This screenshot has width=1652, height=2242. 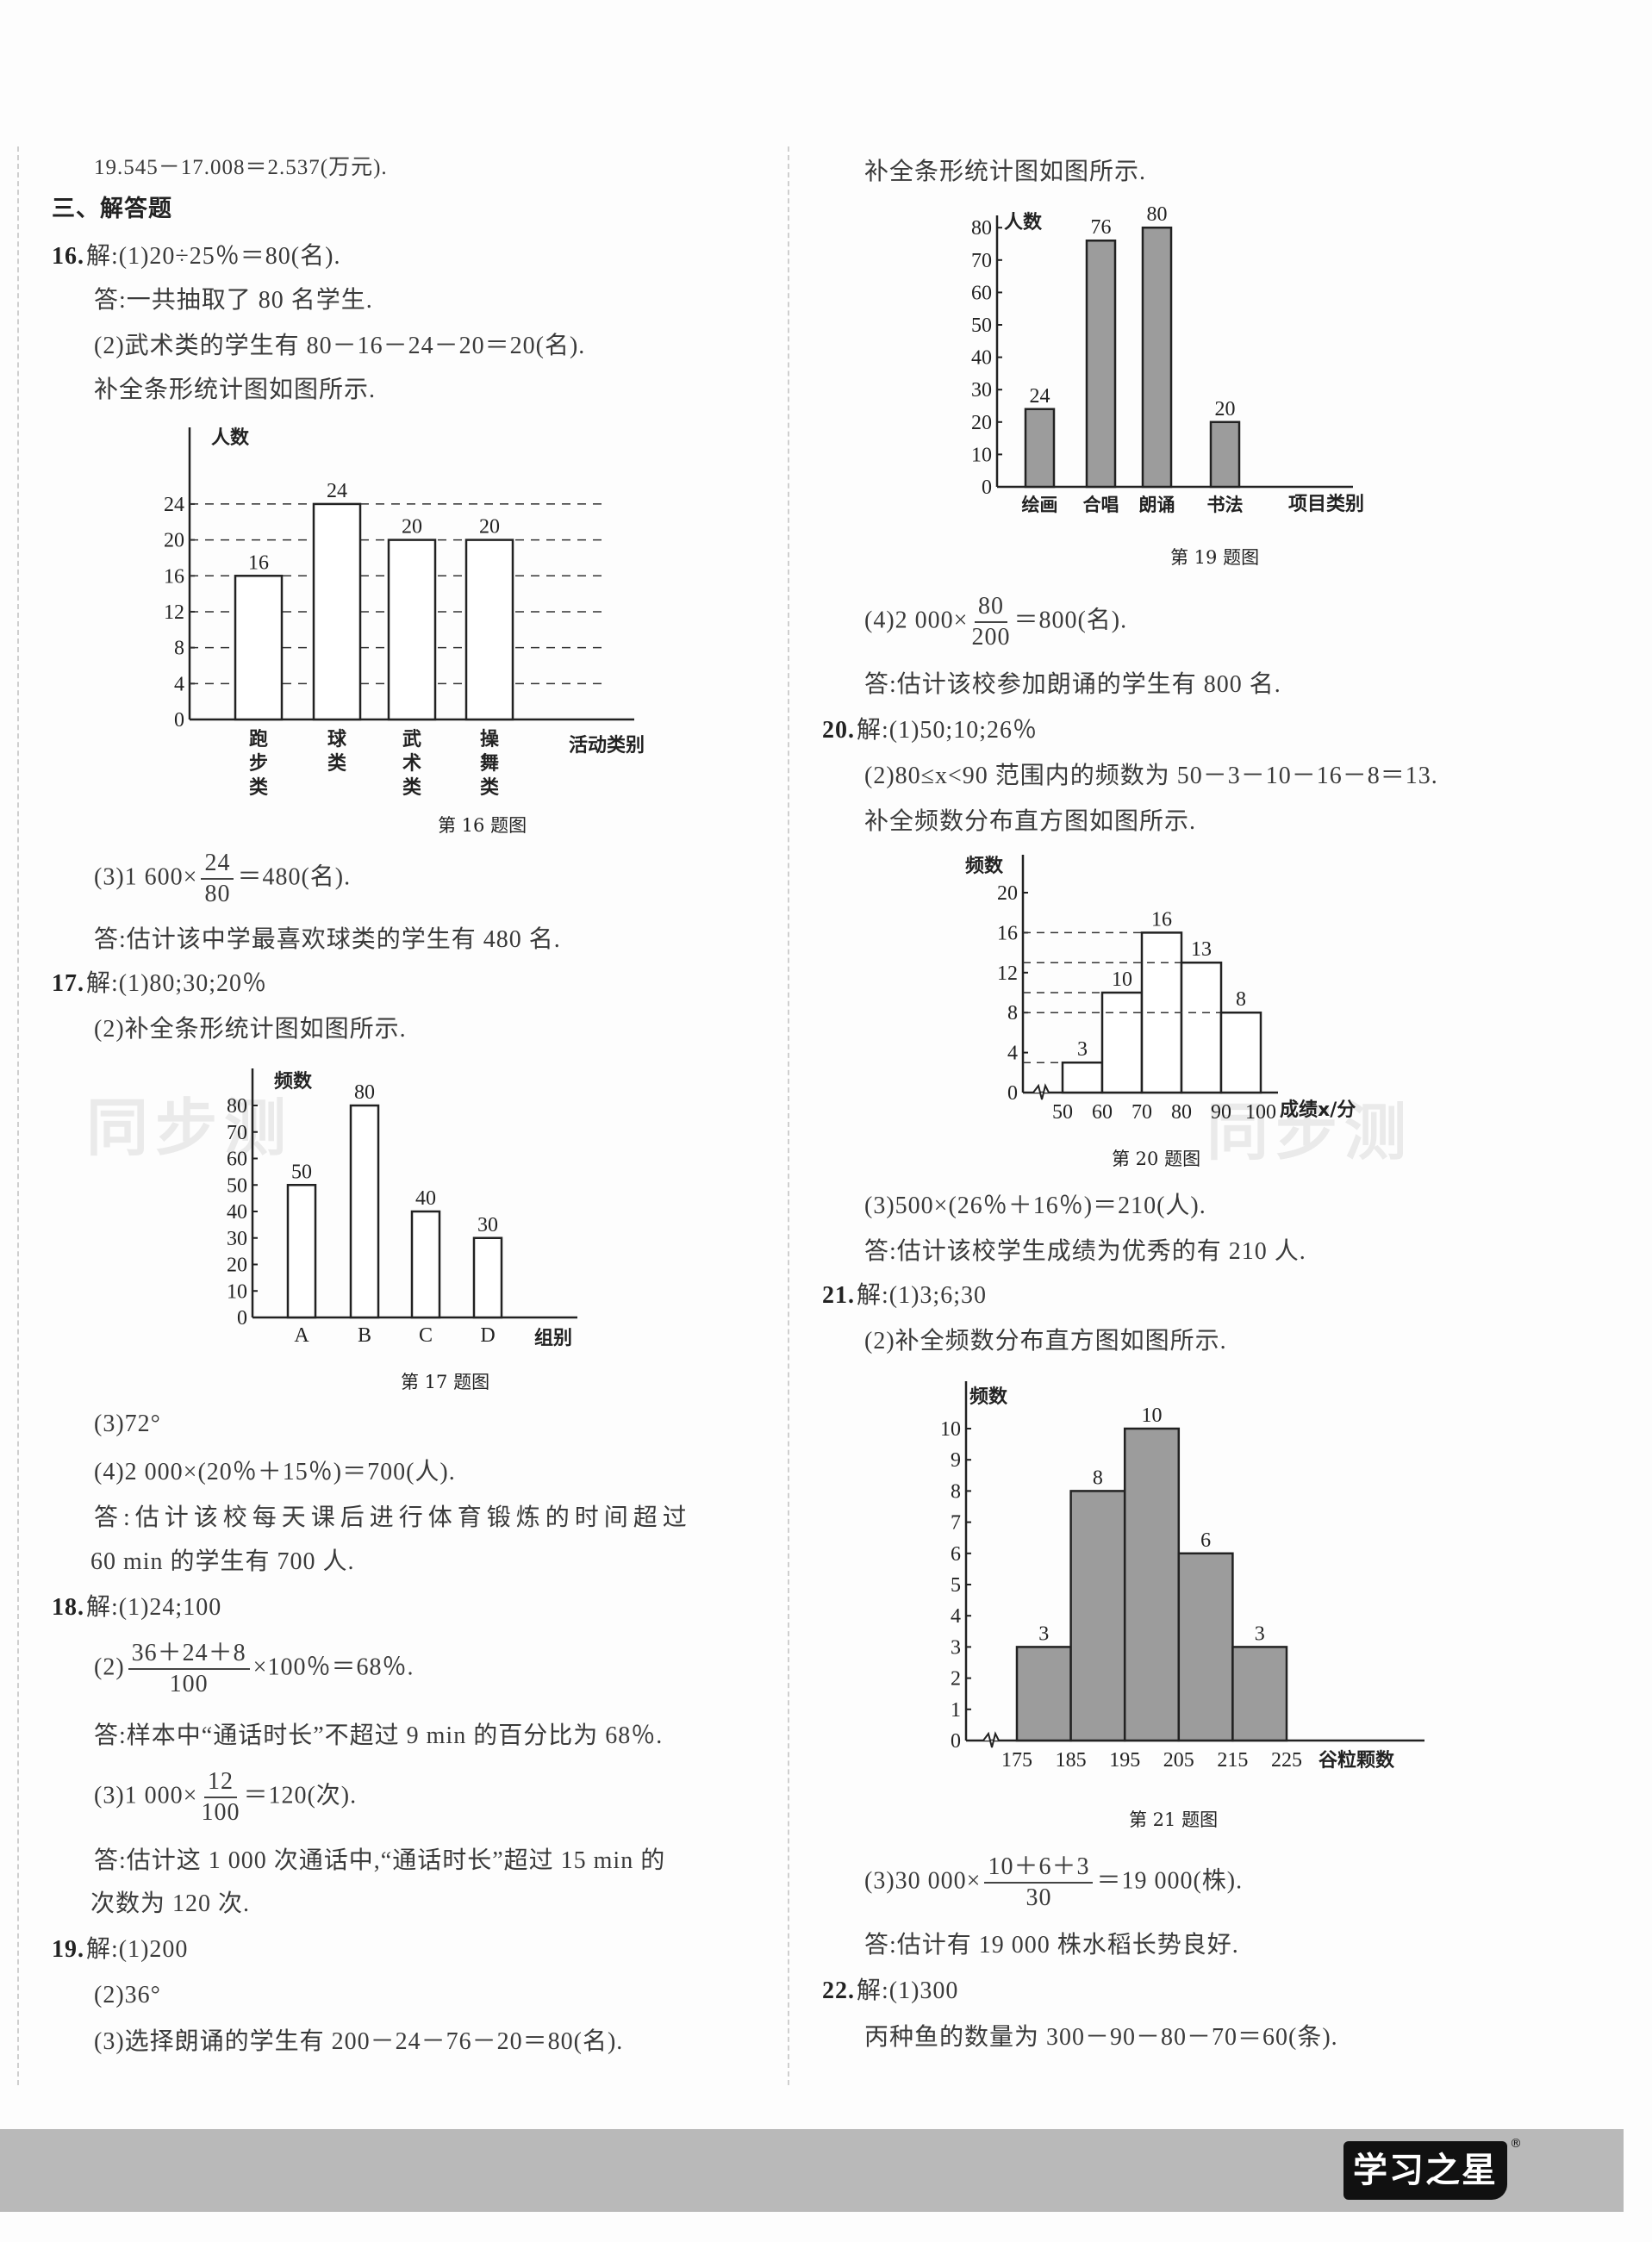 What do you see at coordinates (327, 939) in the screenshot?
I see `answer-text: 答:估计该中学最喜欢球类的学生有 480 名.` at bounding box center [327, 939].